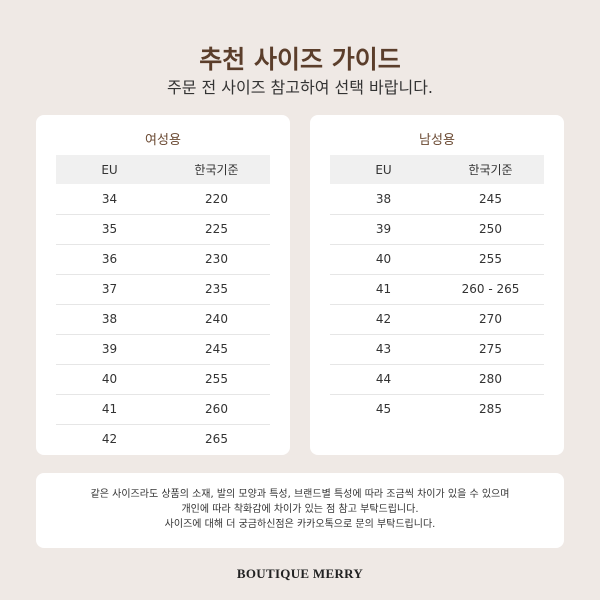 Image resolution: width=600 pixels, height=600 pixels. What do you see at coordinates (163, 199) in the screenshot?
I see `table-row: 34 220` at bounding box center [163, 199].